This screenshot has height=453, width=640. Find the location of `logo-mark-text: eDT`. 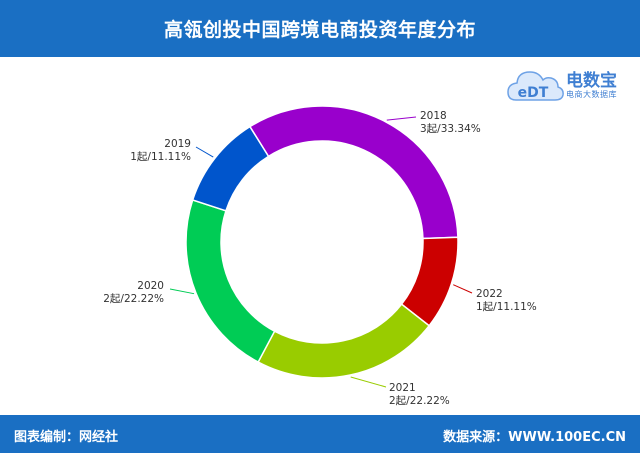

logo-mark-text: eDT is located at coordinates (533, 93).